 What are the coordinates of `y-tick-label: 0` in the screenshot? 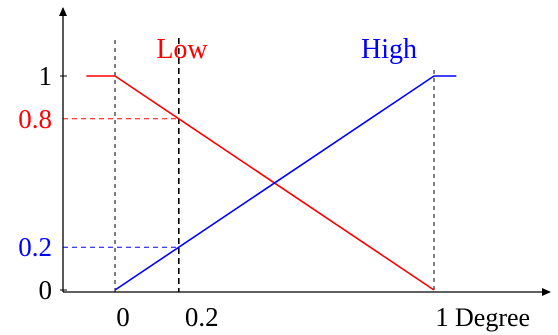 It's located at (46, 290).